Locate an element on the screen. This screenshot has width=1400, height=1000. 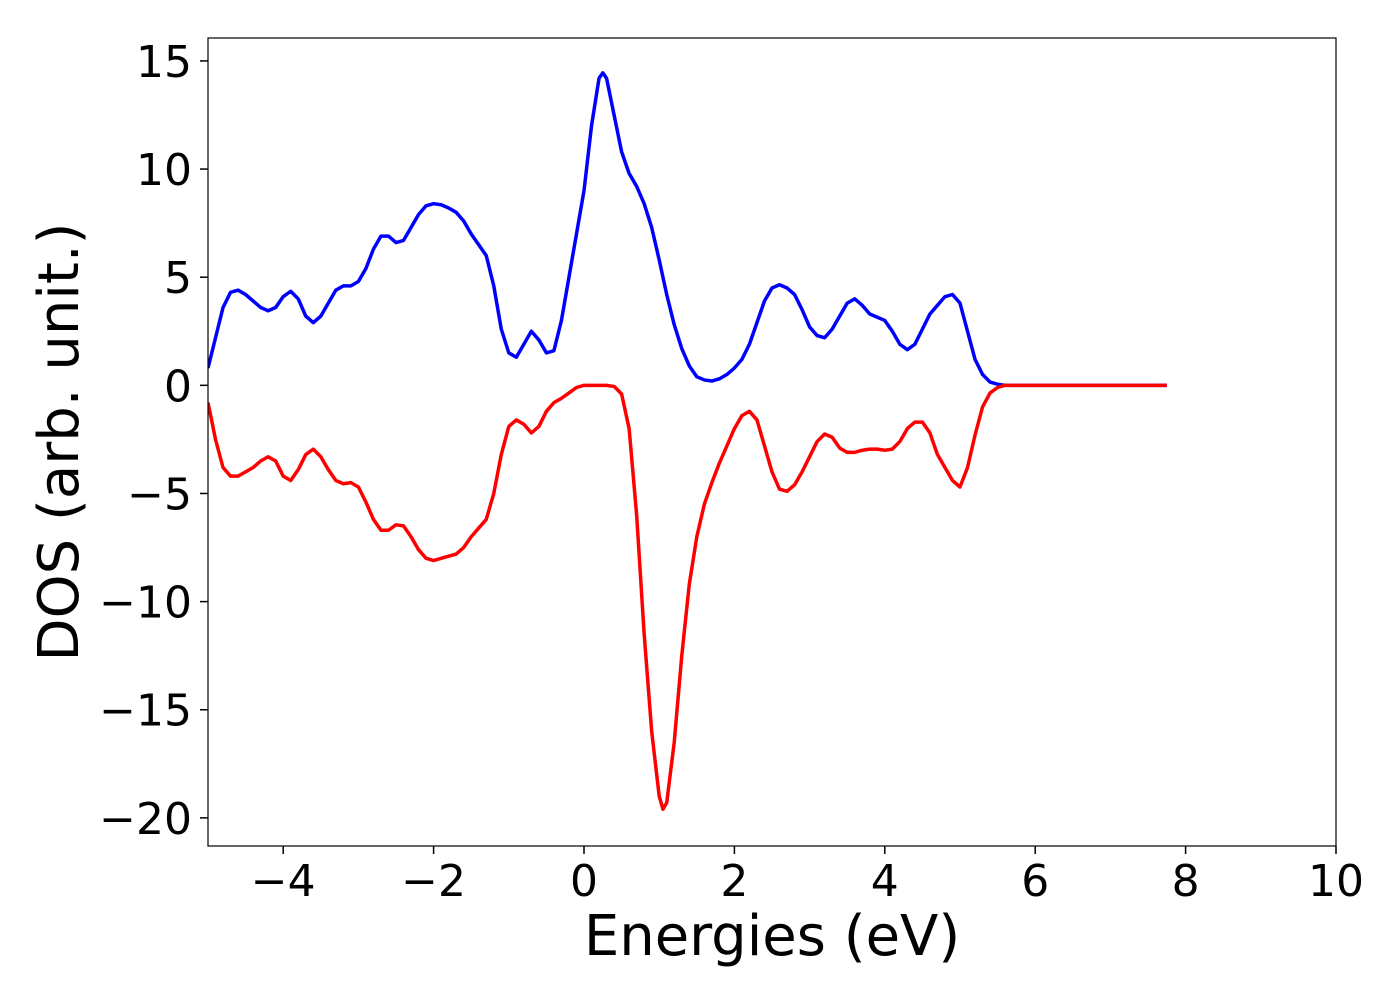
y-tick-label: 0 is located at coordinates (178, 386).